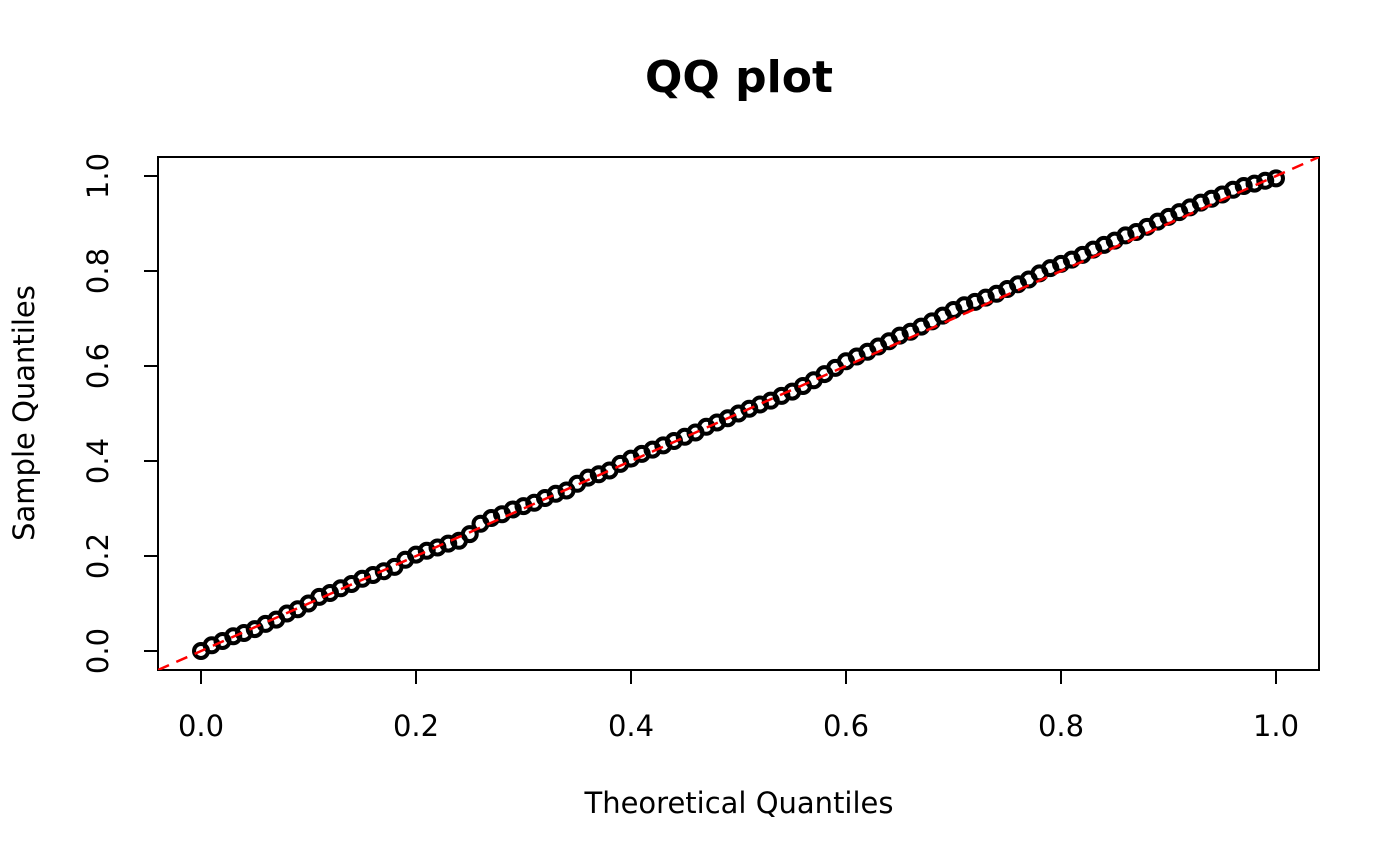  Describe the element at coordinates (1276, 726) in the screenshot. I see `x-tick-label: 1.0` at that location.